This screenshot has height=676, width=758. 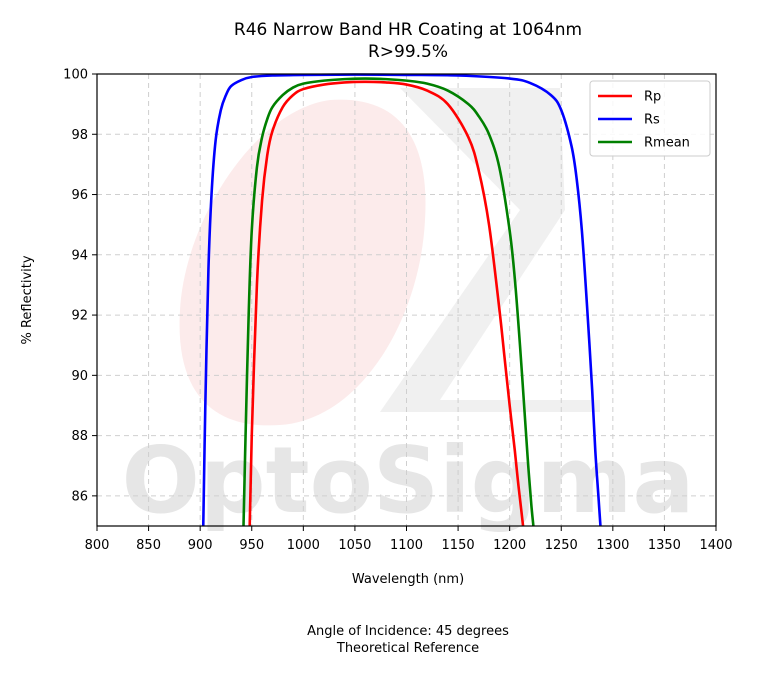 I want to click on x-tick-label: 1300, so click(x=612, y=545).